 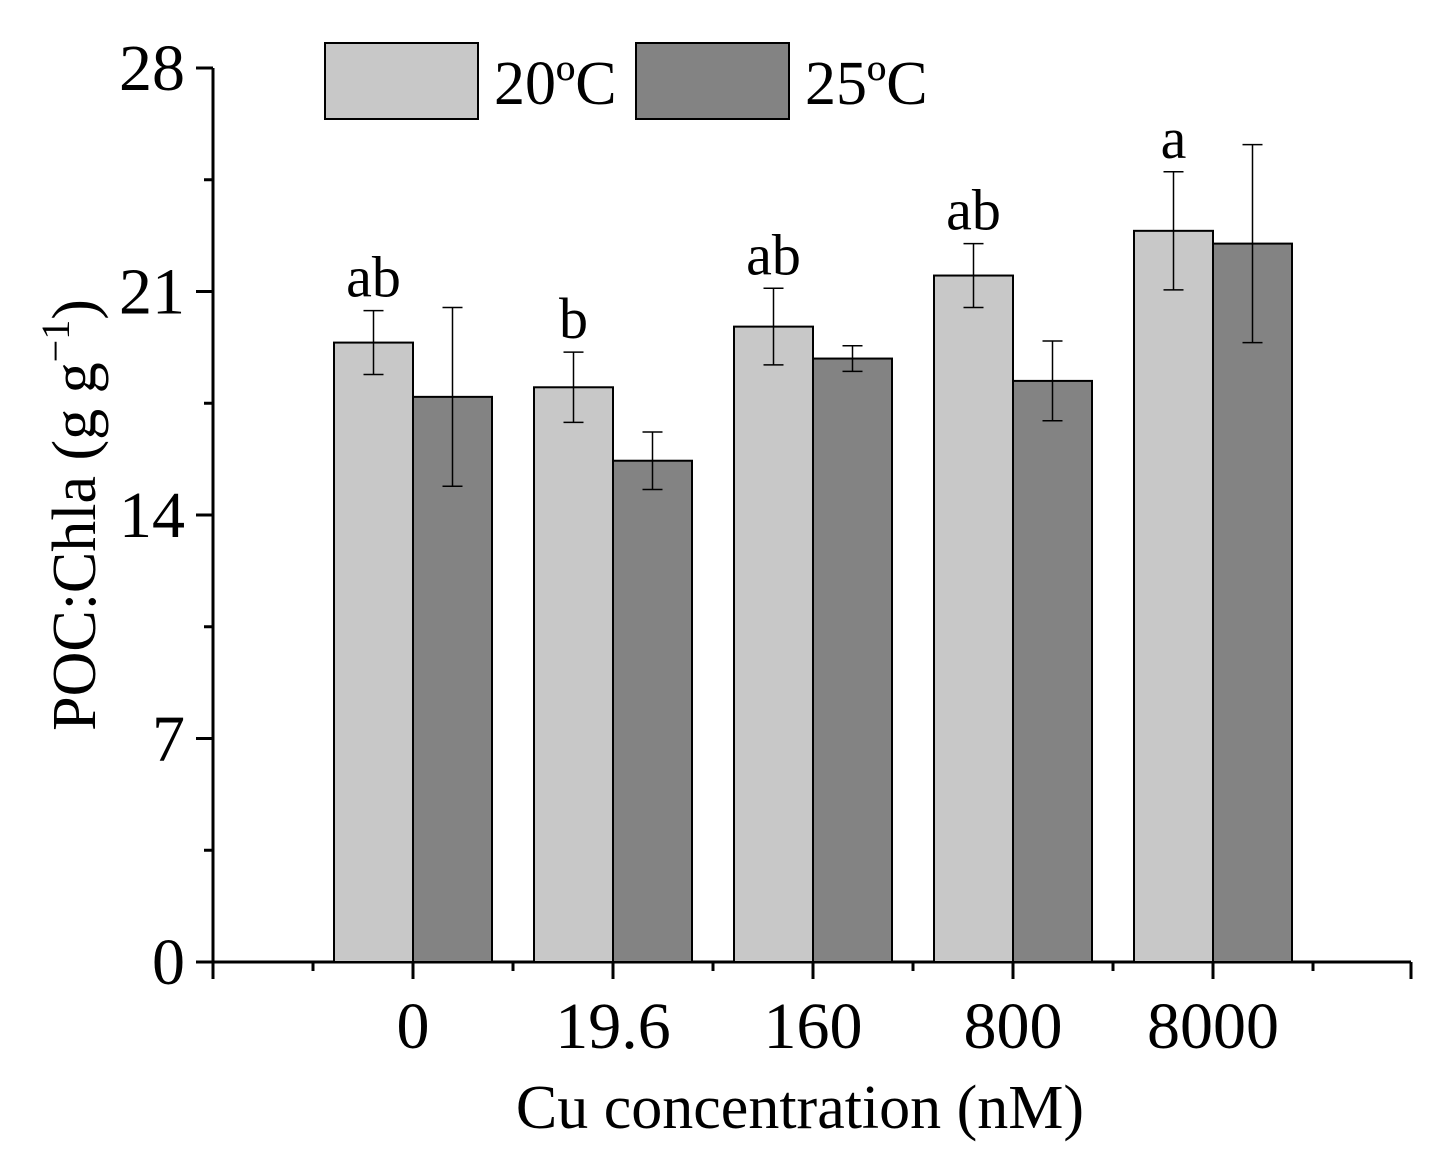 I want to click on x-tick-label: 8000, so click(x=1213, y=1026).